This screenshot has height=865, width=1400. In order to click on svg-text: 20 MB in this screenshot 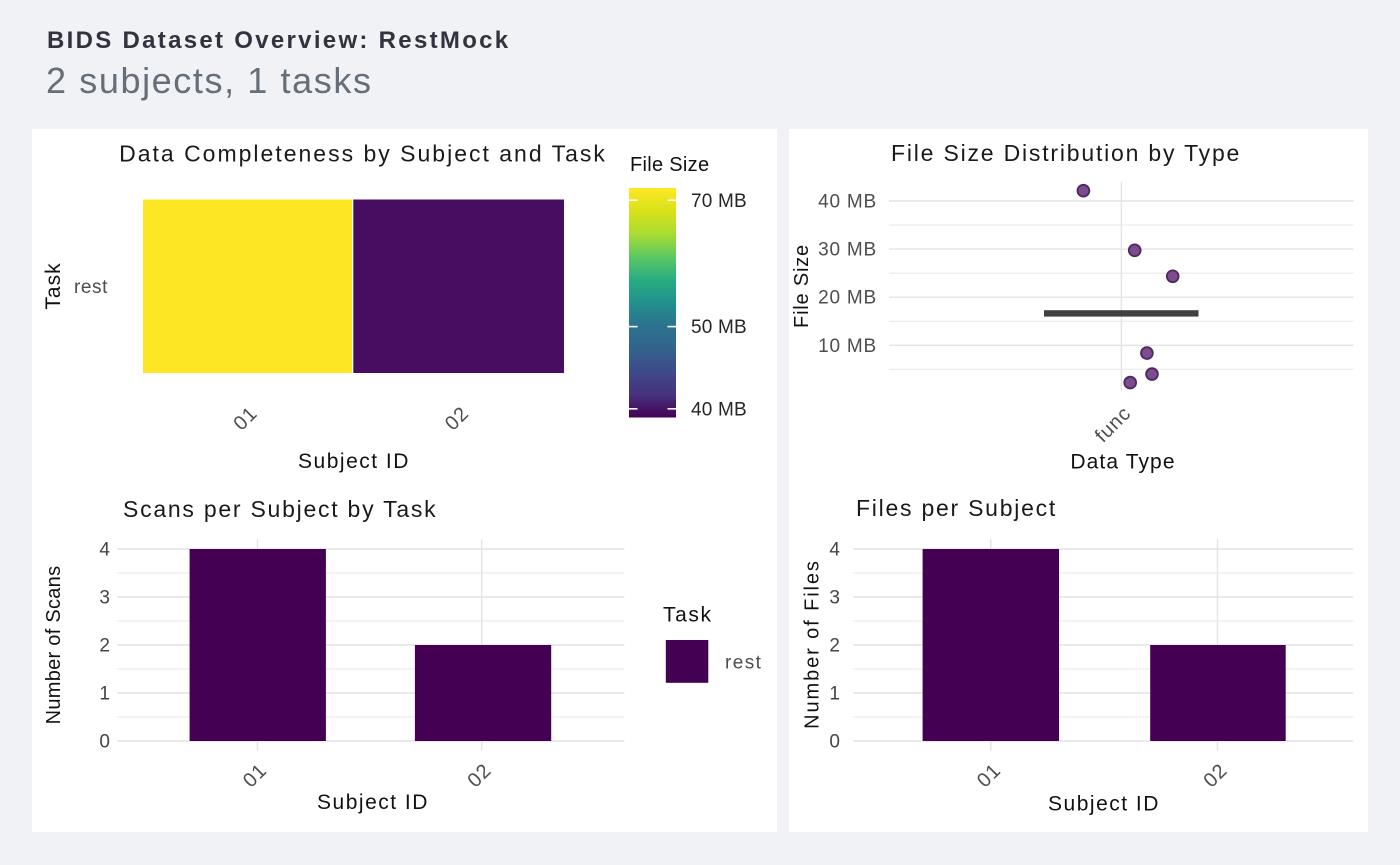, I will do `click(847, 298)`.